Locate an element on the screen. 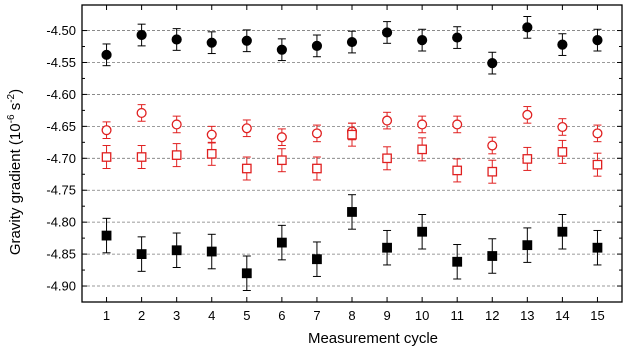  y-axis-title-exp1: -6 is located at coordinates (11, 118).